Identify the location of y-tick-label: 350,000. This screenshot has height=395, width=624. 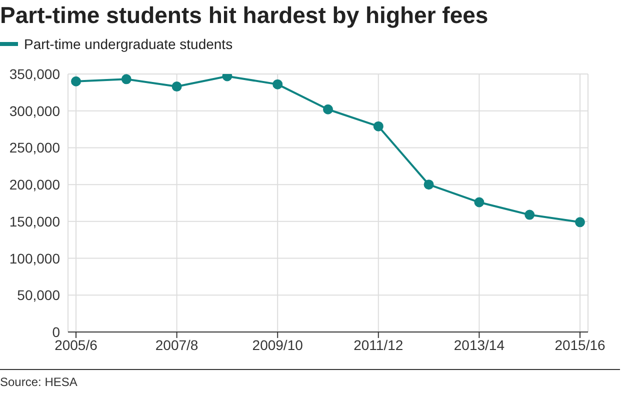
(34, 74).